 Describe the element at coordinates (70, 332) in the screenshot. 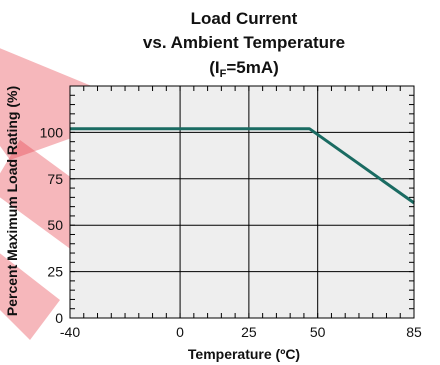

I see `x-tick-label: -40` at that location.